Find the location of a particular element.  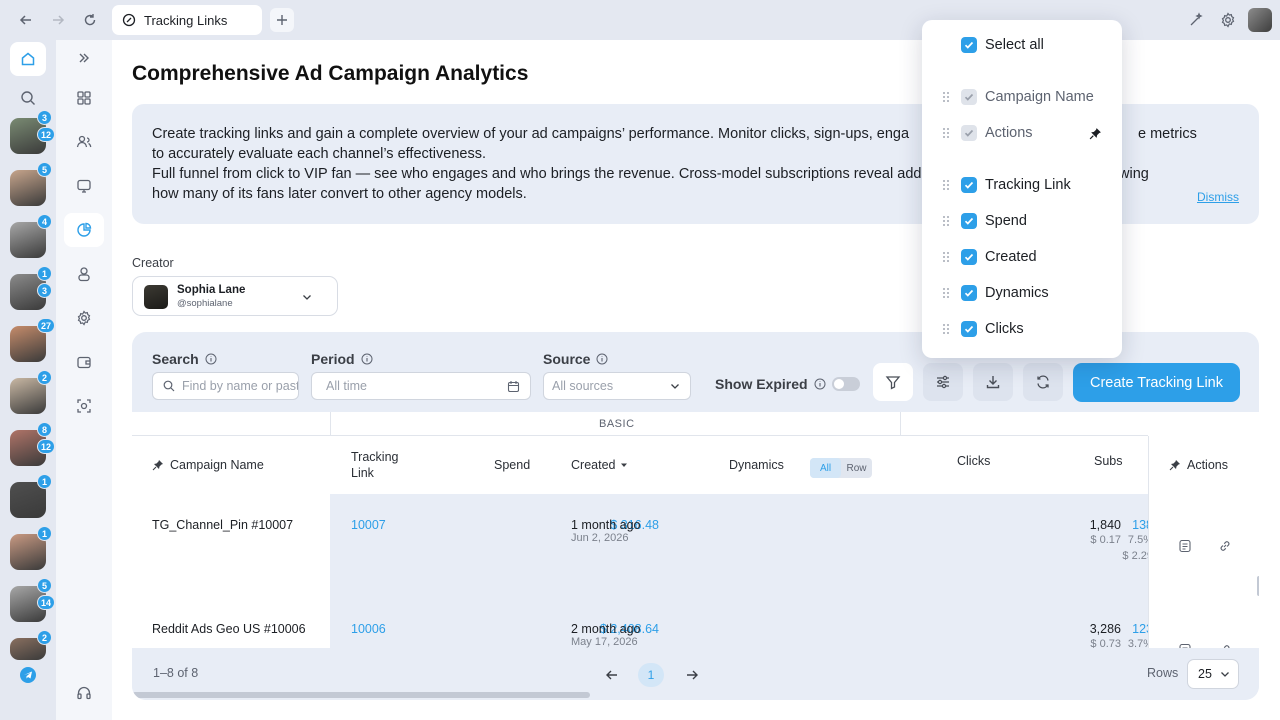

dismiss-link: Dismiss is located at coordinates (1218, 197).